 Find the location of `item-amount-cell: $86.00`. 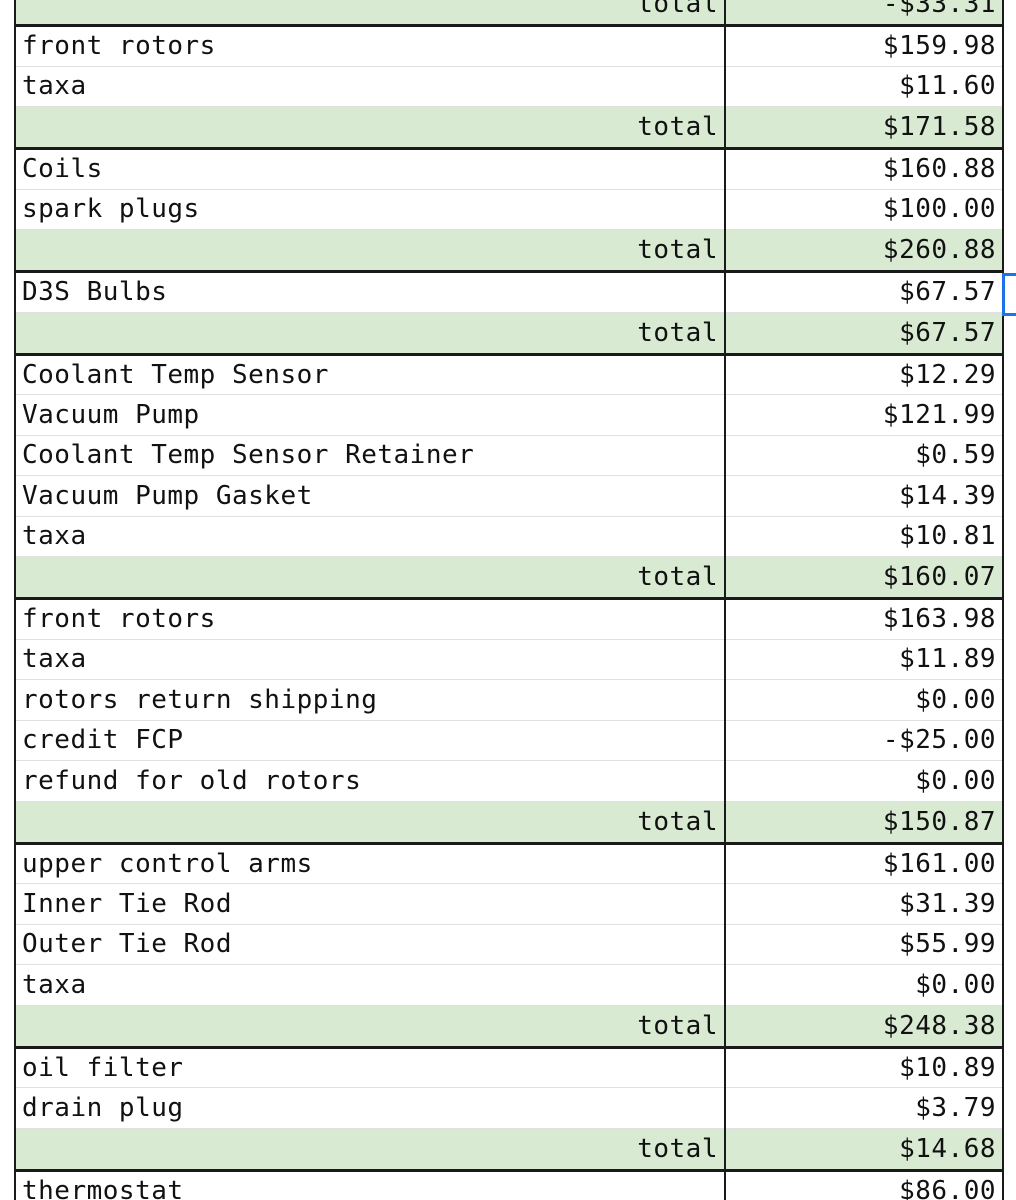

item-amount-cell: $86.00 is located at coordinates (864, 1184).